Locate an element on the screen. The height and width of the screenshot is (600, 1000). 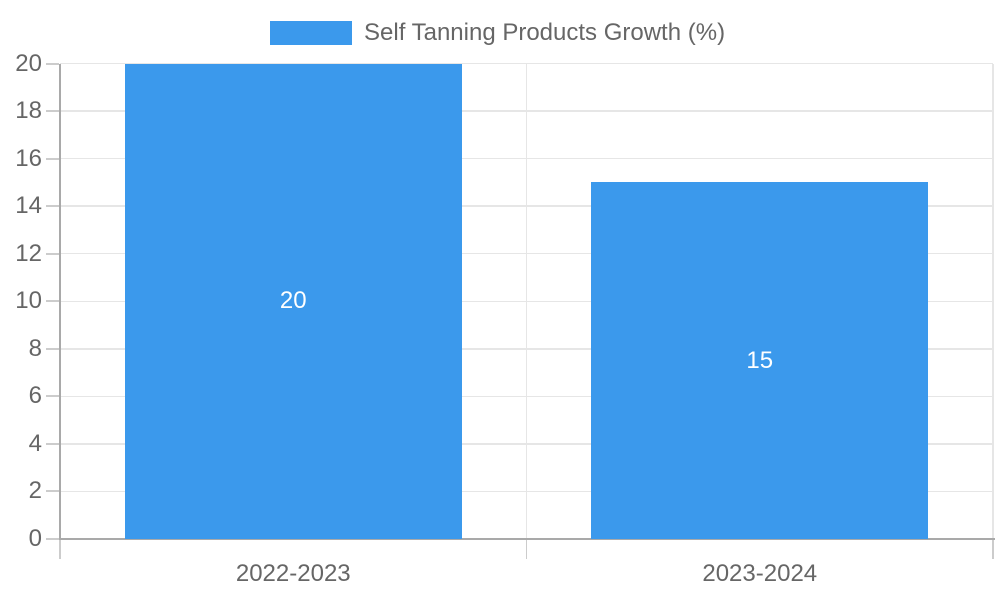
y-tick-label: 18 is located at coordinates (28, 111).